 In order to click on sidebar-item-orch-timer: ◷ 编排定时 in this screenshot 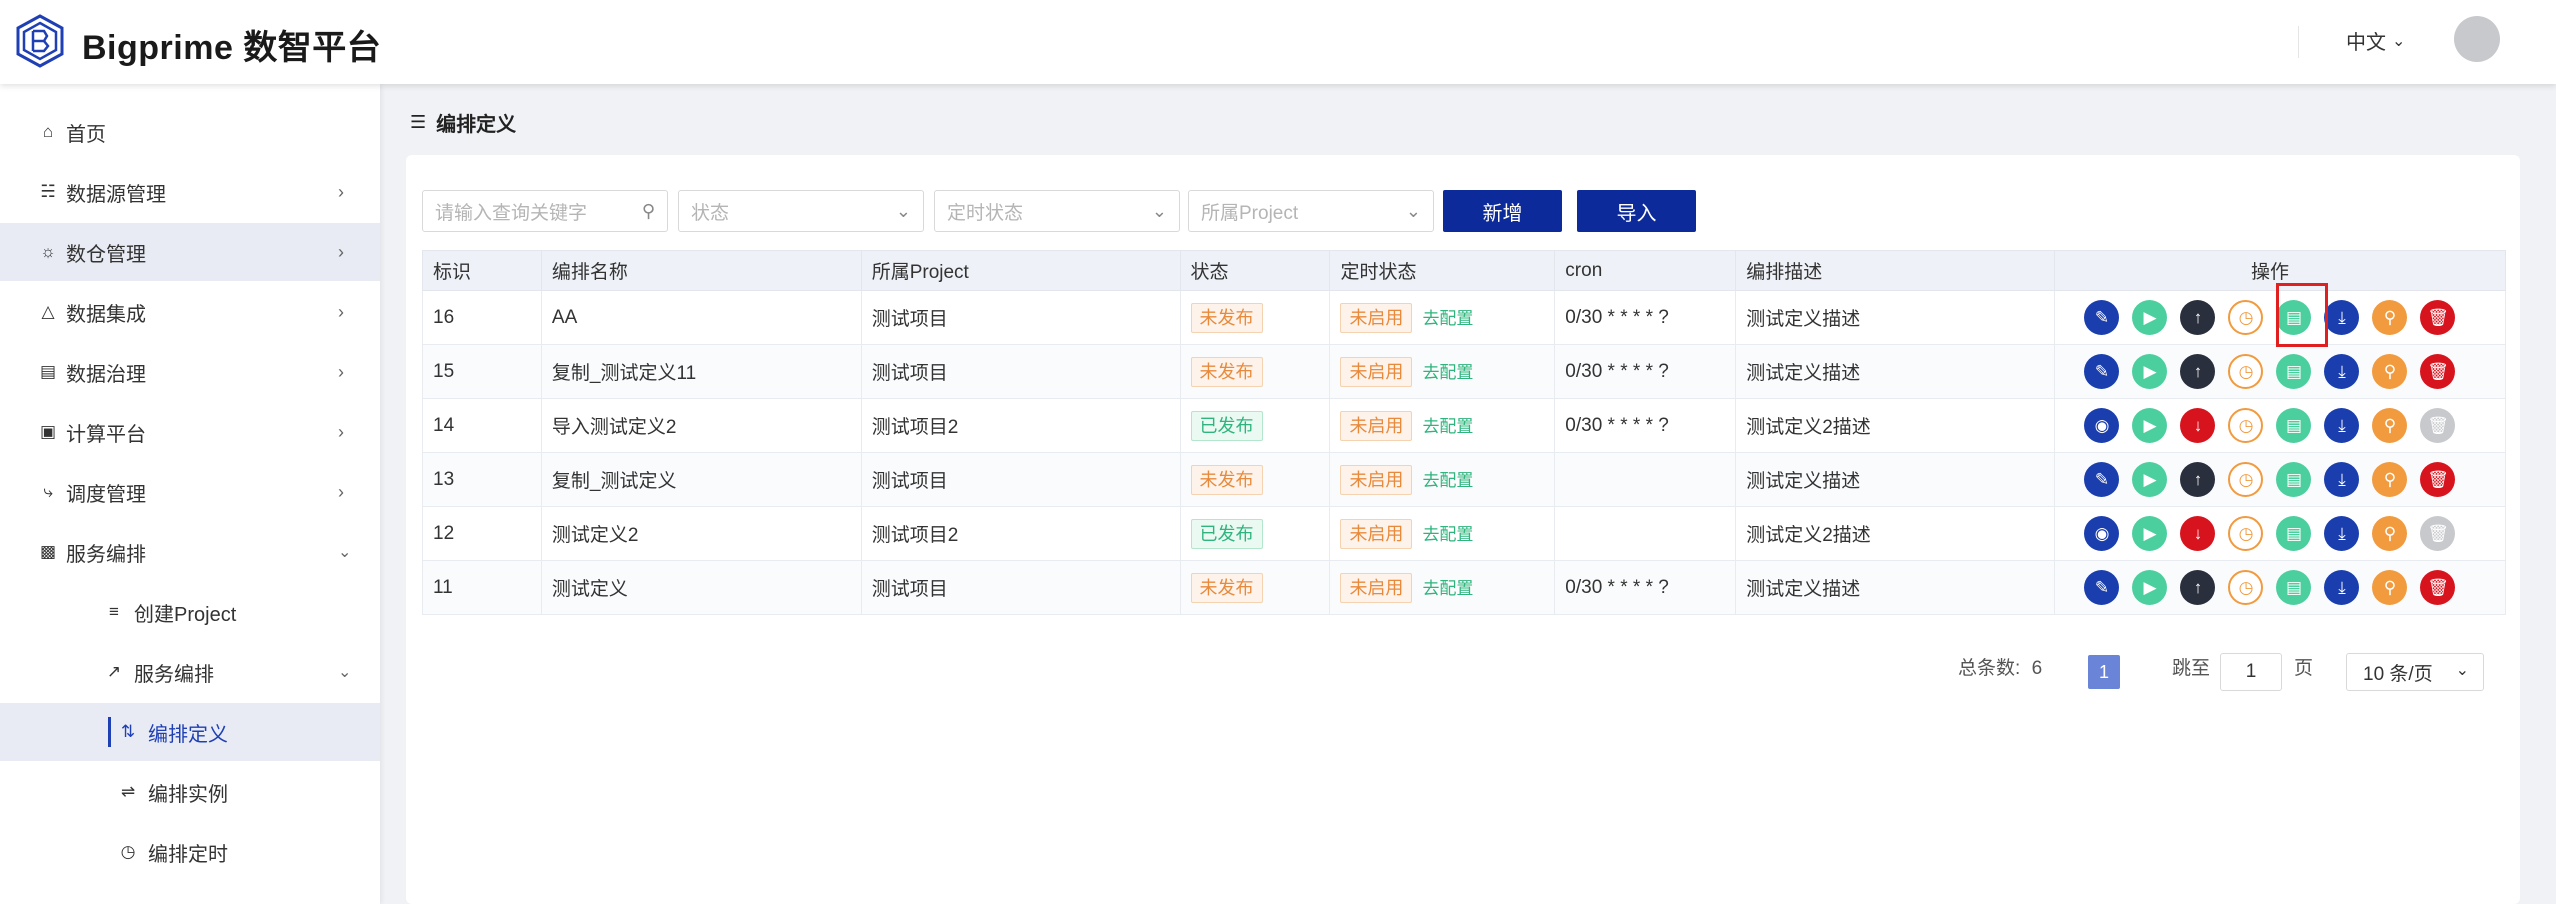, I will do `click(190, 852)`.